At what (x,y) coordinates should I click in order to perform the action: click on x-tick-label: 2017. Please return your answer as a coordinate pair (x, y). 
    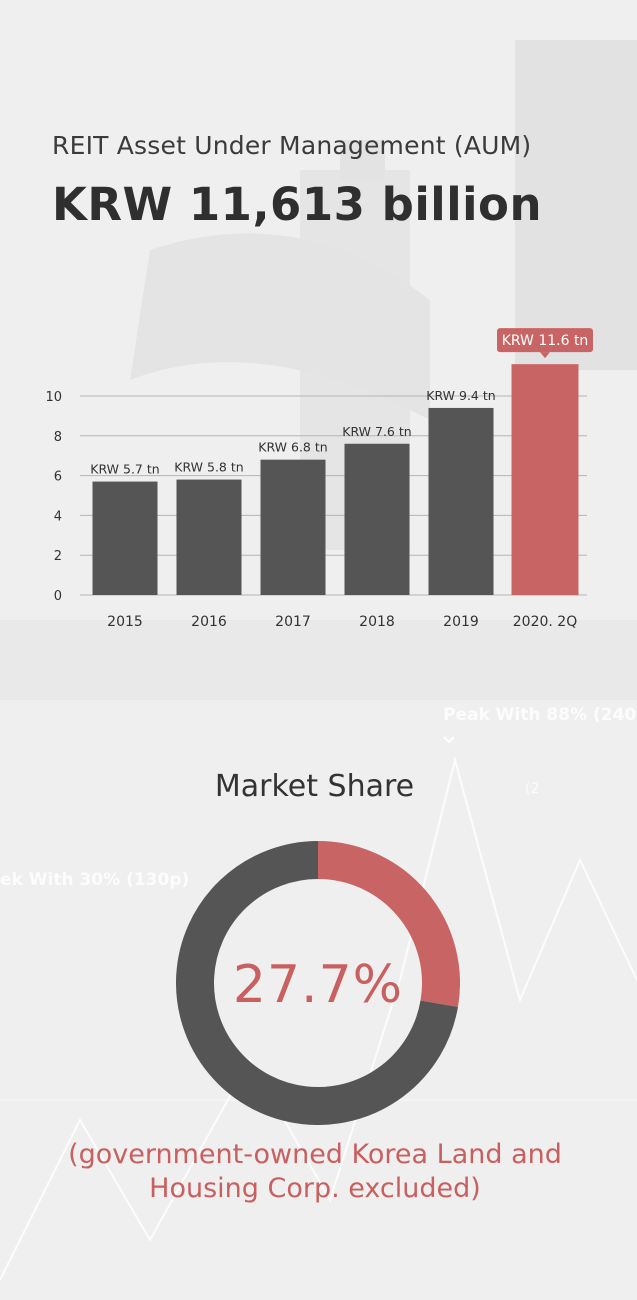
    Looking at the image, I should click on (293, 622).